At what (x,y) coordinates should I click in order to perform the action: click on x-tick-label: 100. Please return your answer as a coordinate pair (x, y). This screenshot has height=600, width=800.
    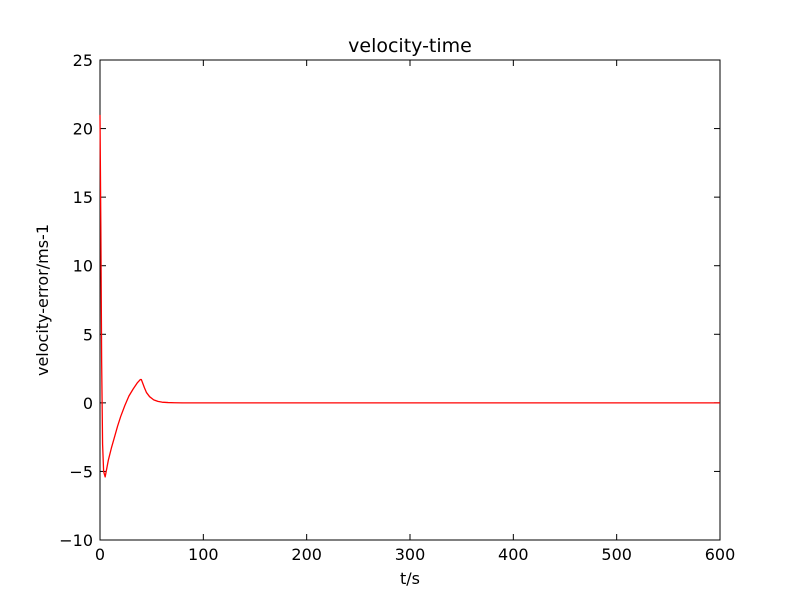
    Looking at the image, I should click on (203, 554).